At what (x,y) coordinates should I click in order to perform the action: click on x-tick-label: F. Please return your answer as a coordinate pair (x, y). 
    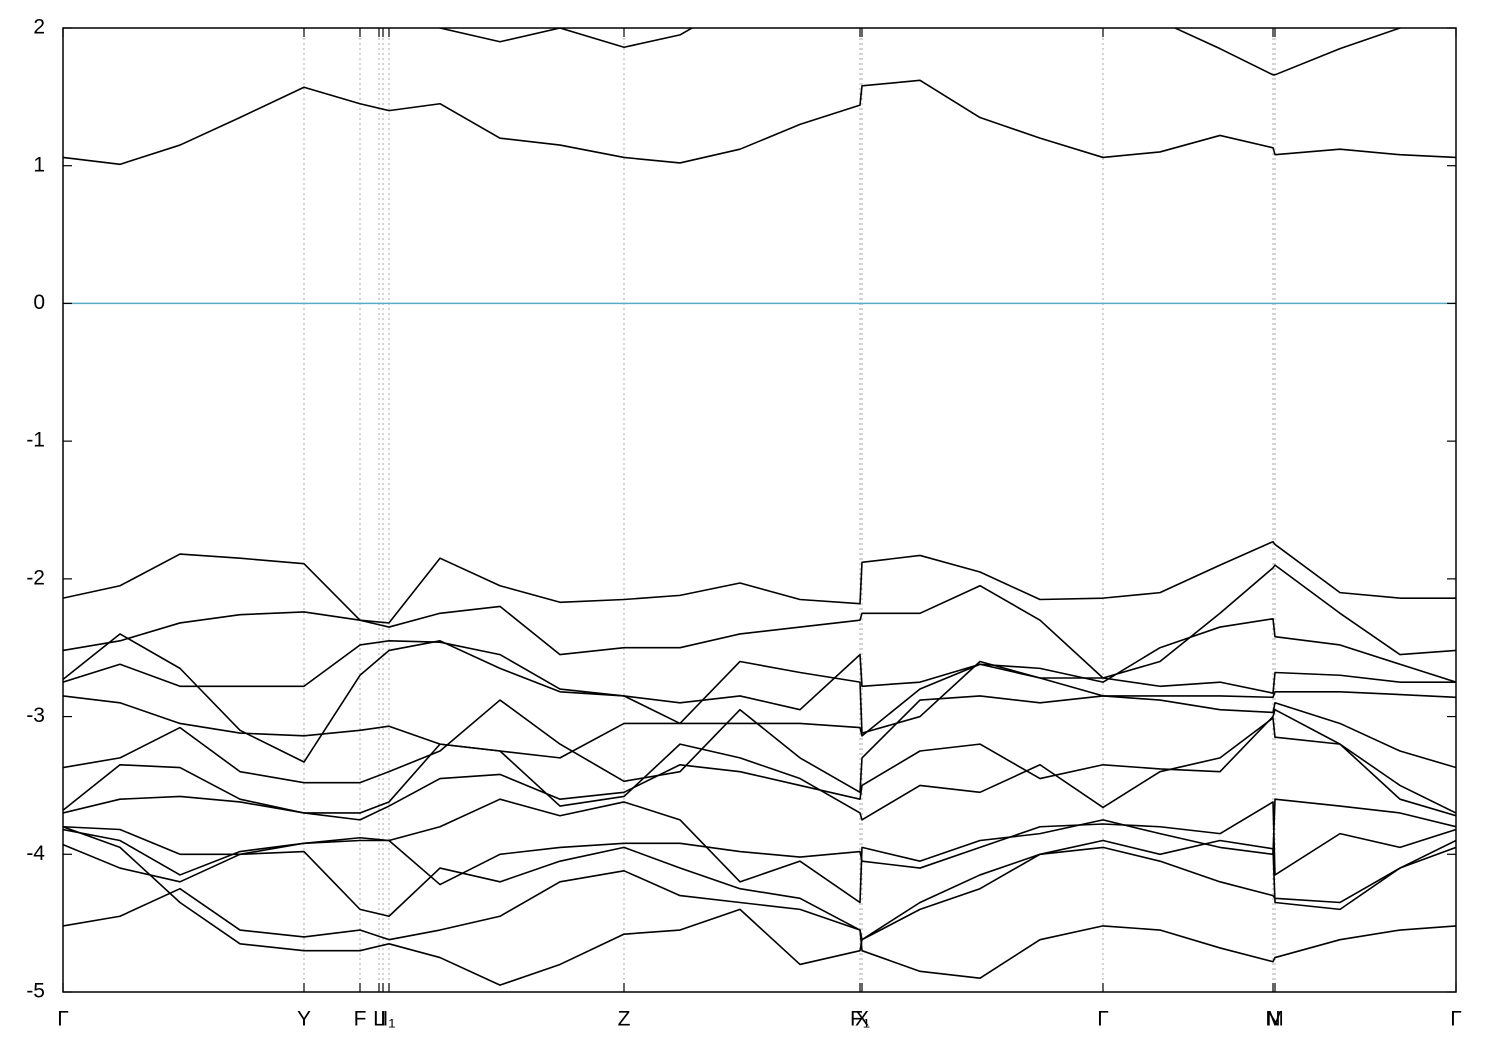
    Looking at the image, I should click on (360, 1019).